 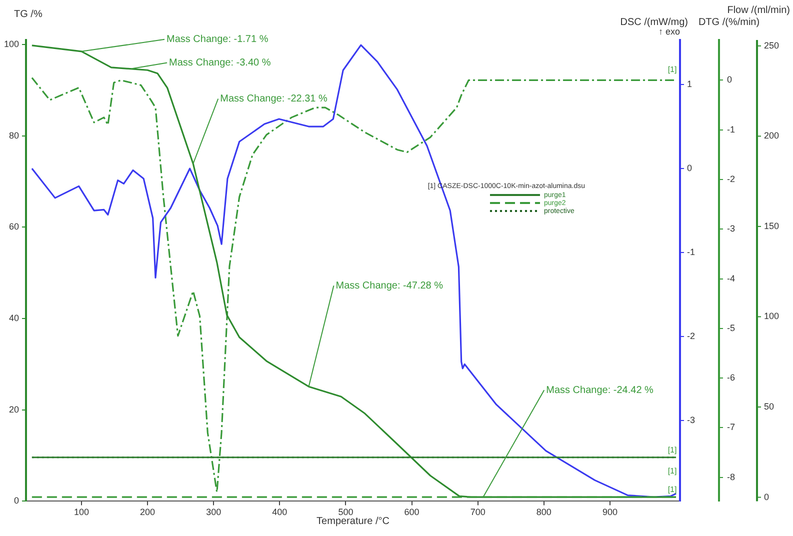 I want to click on y3-tick-label: -5, so click(x=731, y=327).